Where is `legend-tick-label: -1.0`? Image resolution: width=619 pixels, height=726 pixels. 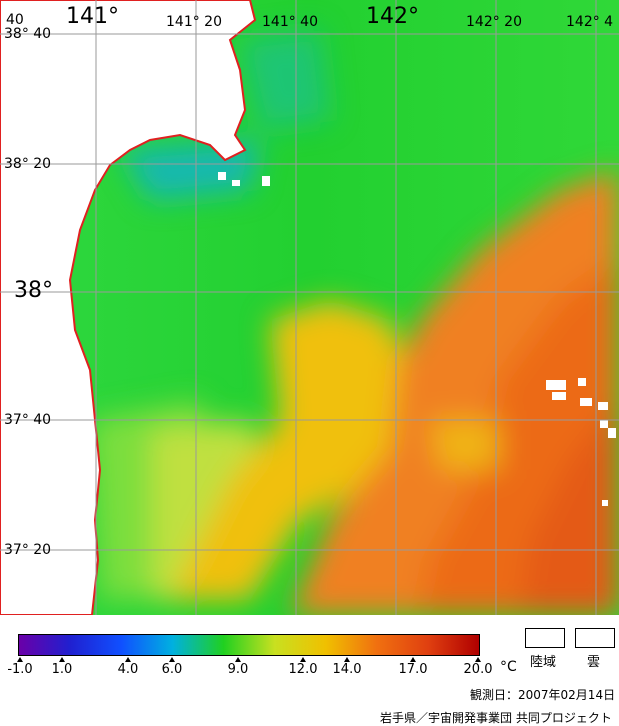
legend-tick-label: -1.0 is located at coordinates (20, 669).